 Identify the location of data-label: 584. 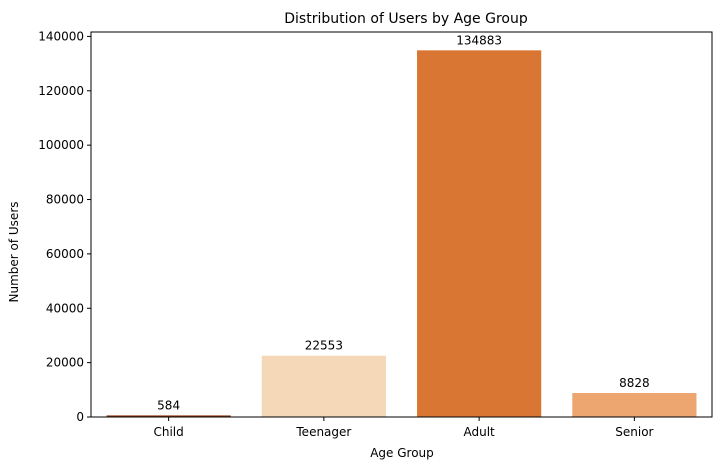
(168, 405).